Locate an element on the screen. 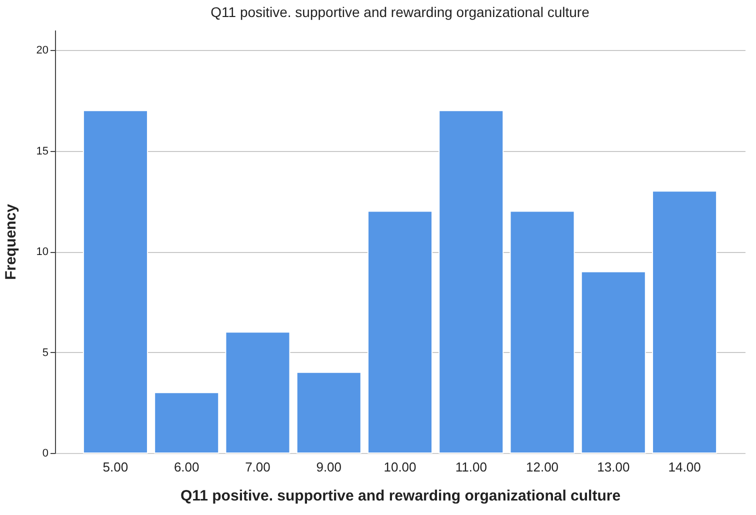  x-axis-title: Q11 positive. supportive and rewarding organizational culture is located at coordinates (400, 496).